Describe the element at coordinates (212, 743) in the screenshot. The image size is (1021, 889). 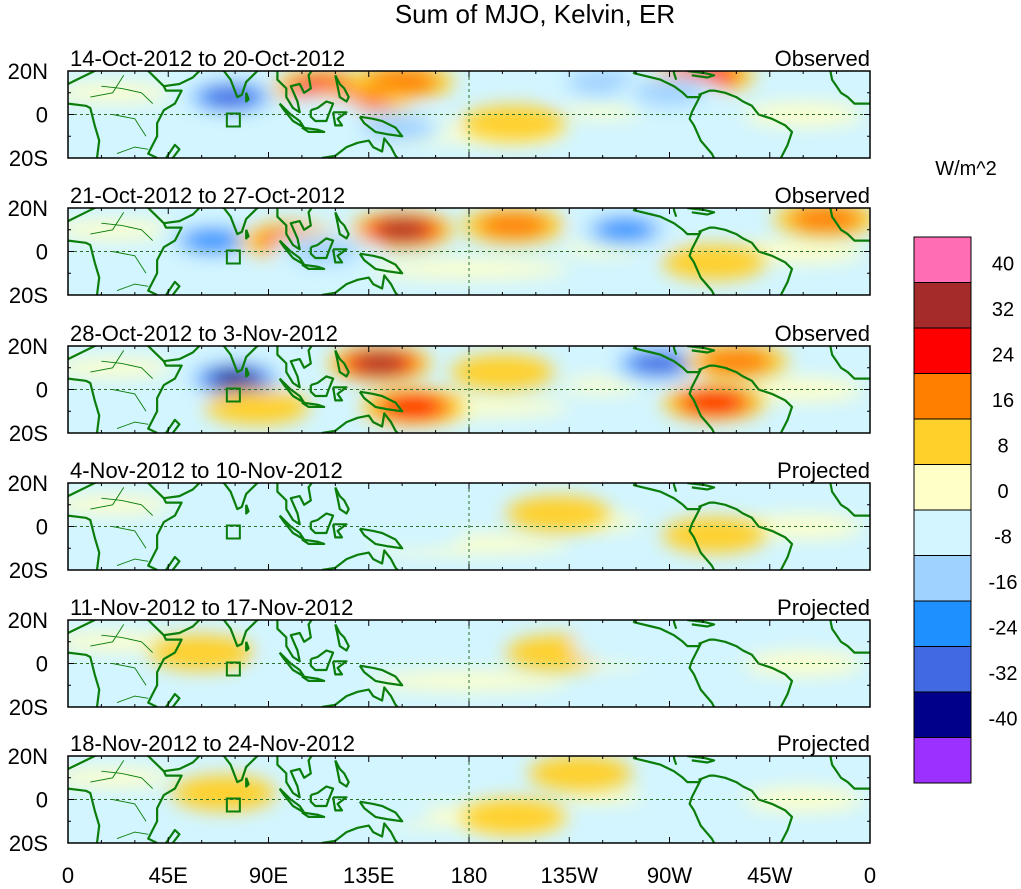
I see `panel-period: 18-Nov-2012 to 24-Nov-2012` at that location.